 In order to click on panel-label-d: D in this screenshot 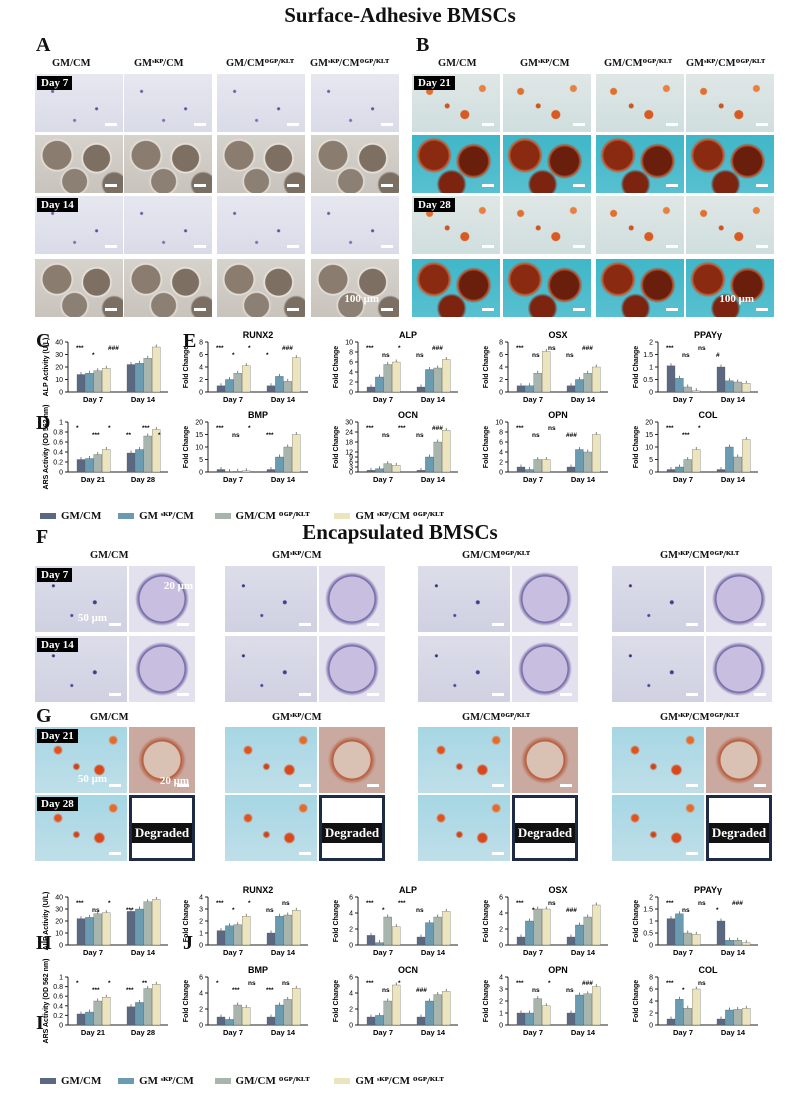, I will do `click(43, 423)`.